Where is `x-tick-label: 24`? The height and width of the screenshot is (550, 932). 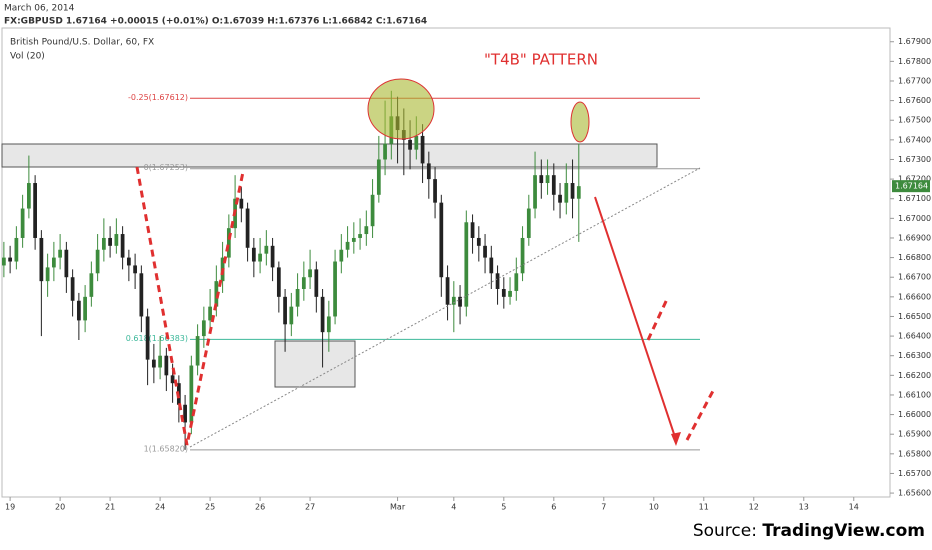 x-tick-label: 24 is located at coordinates (160, 507).